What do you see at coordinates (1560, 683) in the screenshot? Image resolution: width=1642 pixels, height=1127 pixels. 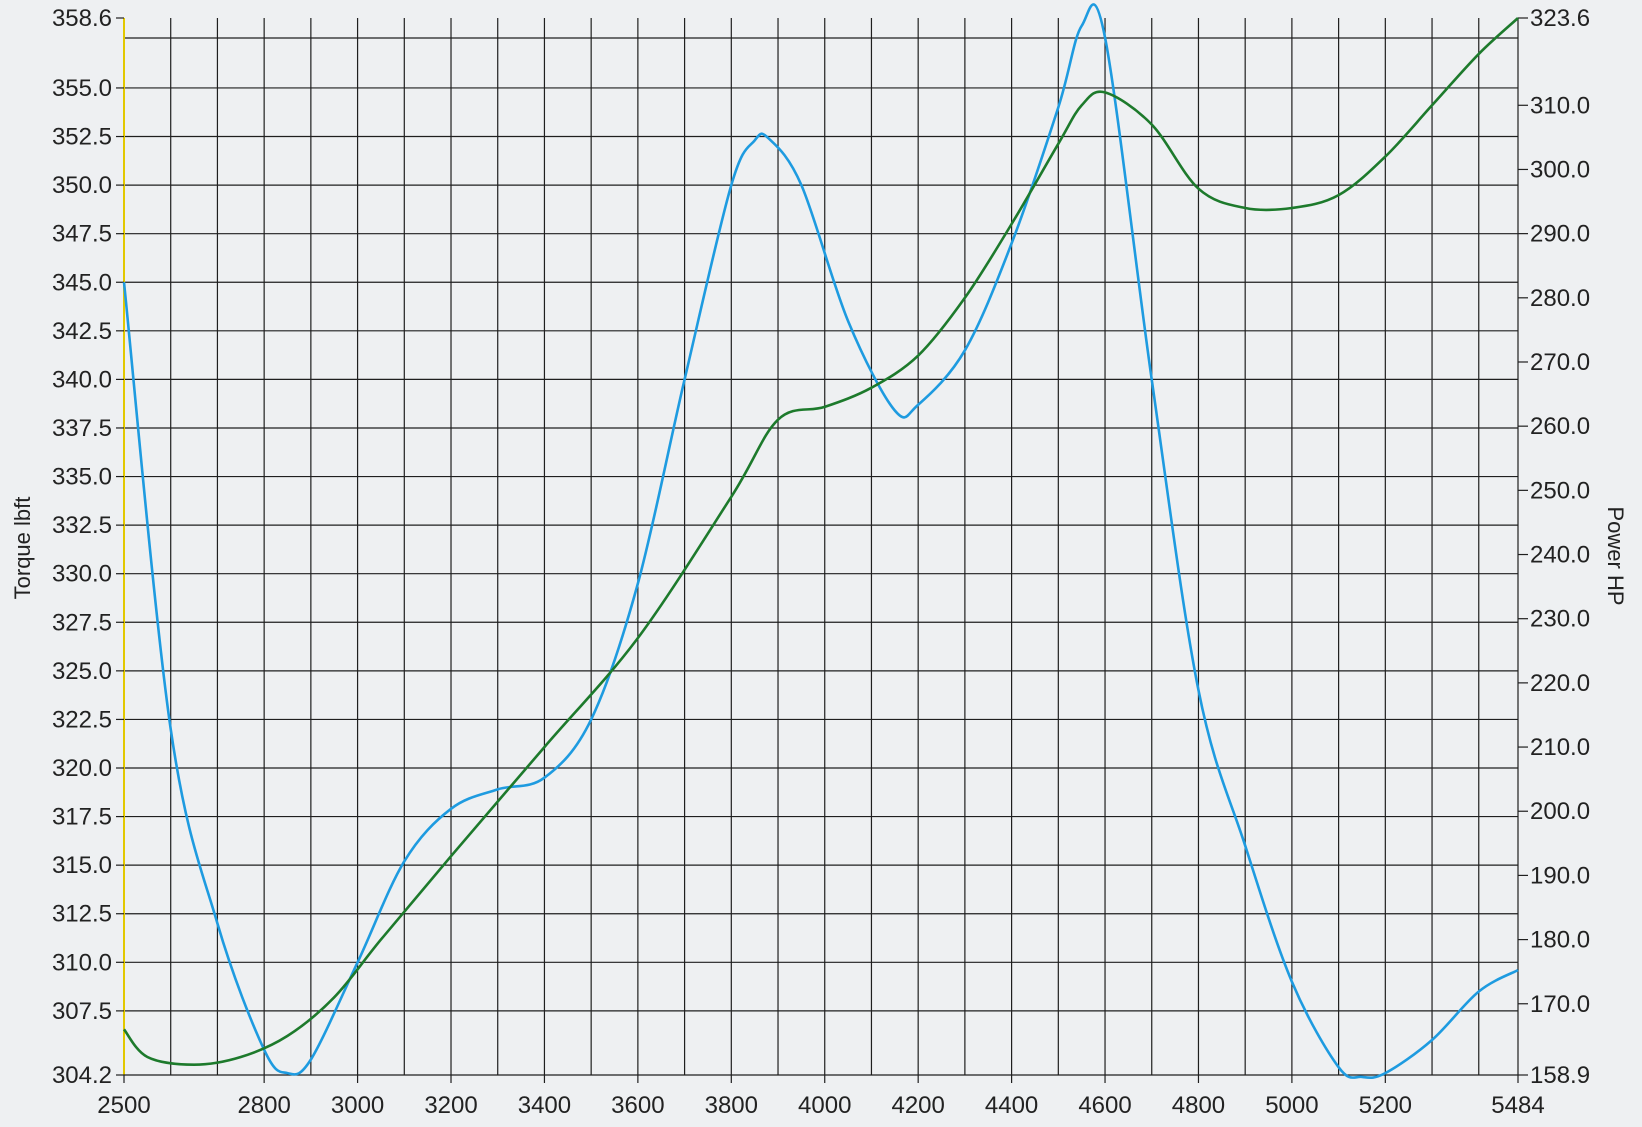 I see `right-tick-label: 220.0` at bounding box center [1560, 683].